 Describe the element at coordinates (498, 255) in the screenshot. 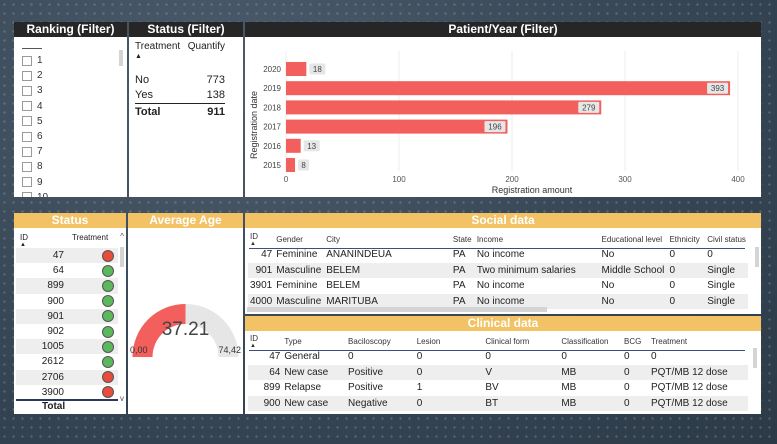

I see `table-row: 47 Feminine ANANINDEUA PA No income No 0 0` at that location.